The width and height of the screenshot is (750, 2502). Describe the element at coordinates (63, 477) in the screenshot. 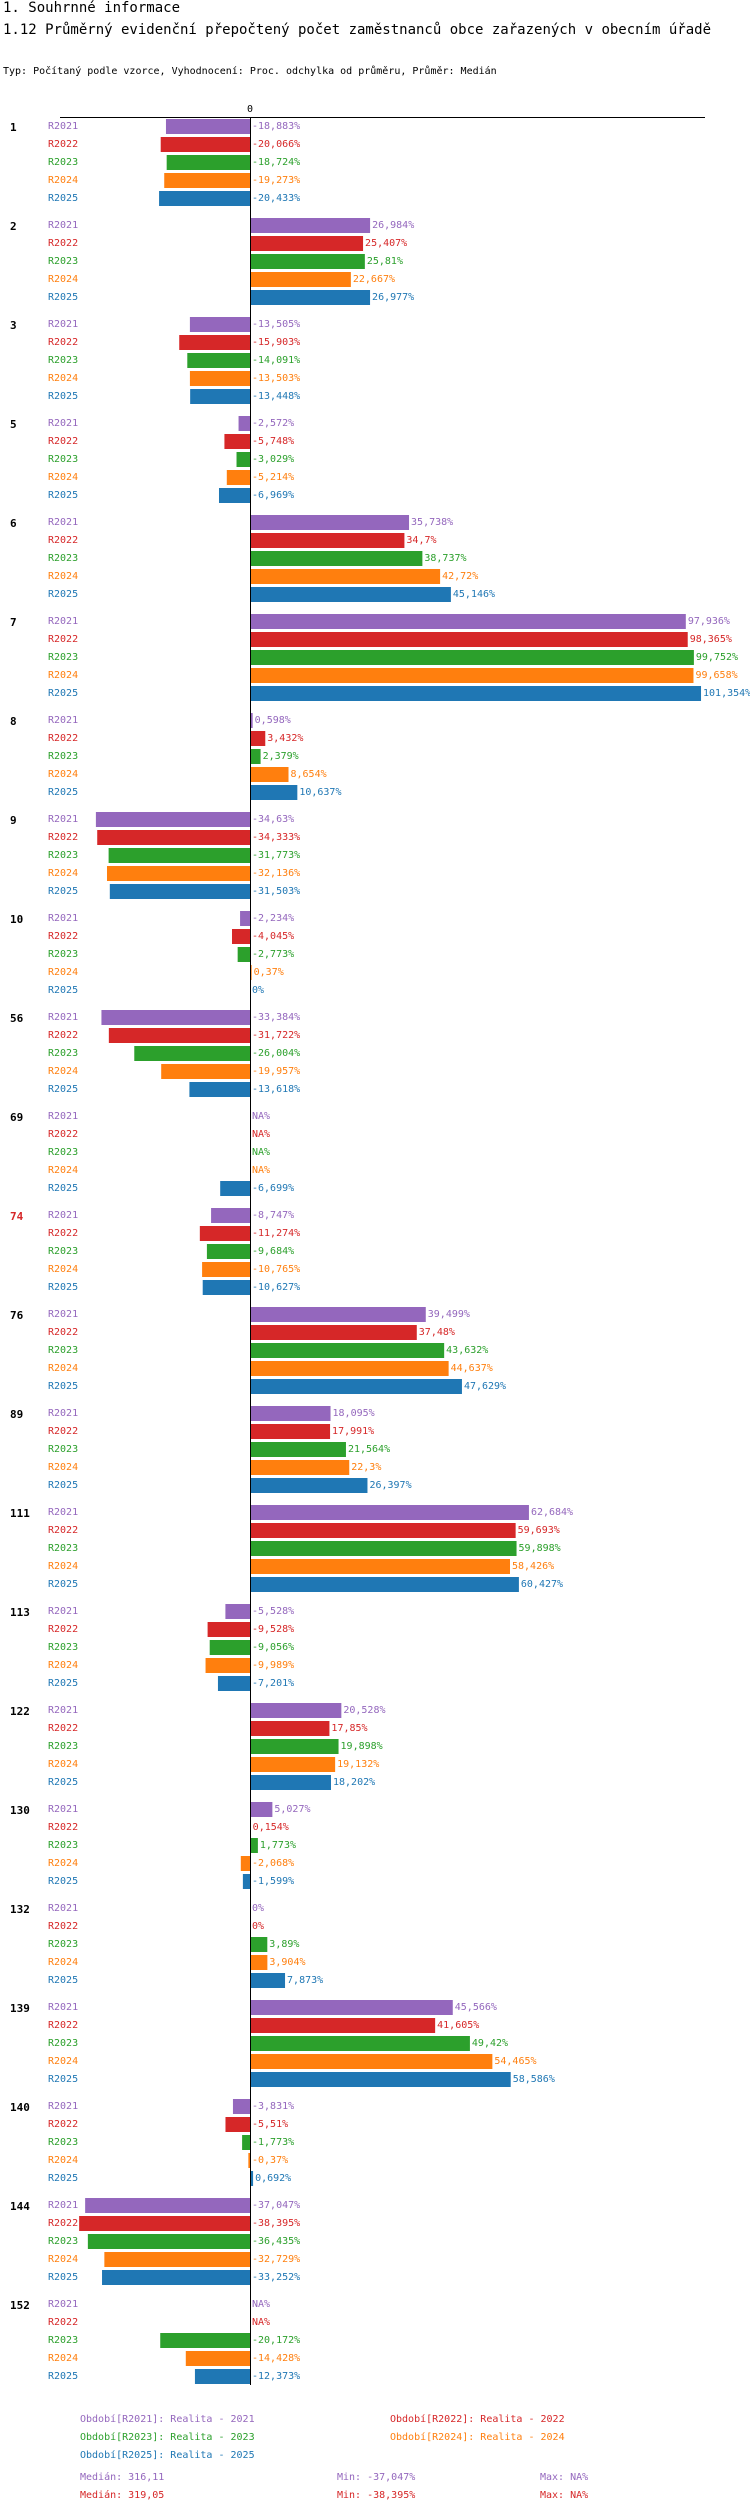

I see `series-label-5-r2024: R2024` at that location.